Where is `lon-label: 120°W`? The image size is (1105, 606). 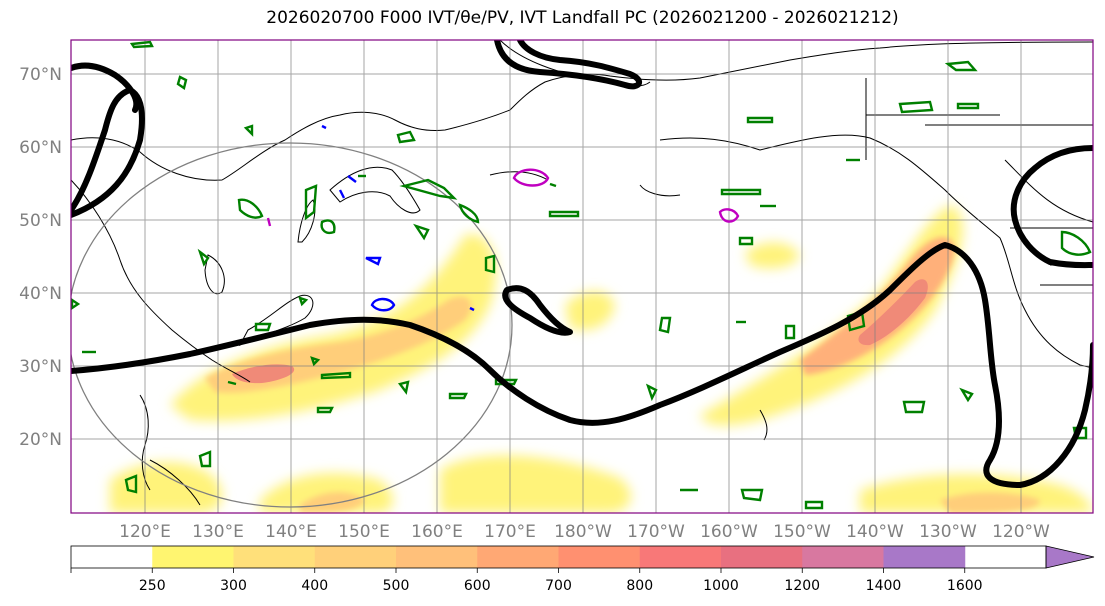
lon-label: 120°W is located at coordinates (1021, 532).